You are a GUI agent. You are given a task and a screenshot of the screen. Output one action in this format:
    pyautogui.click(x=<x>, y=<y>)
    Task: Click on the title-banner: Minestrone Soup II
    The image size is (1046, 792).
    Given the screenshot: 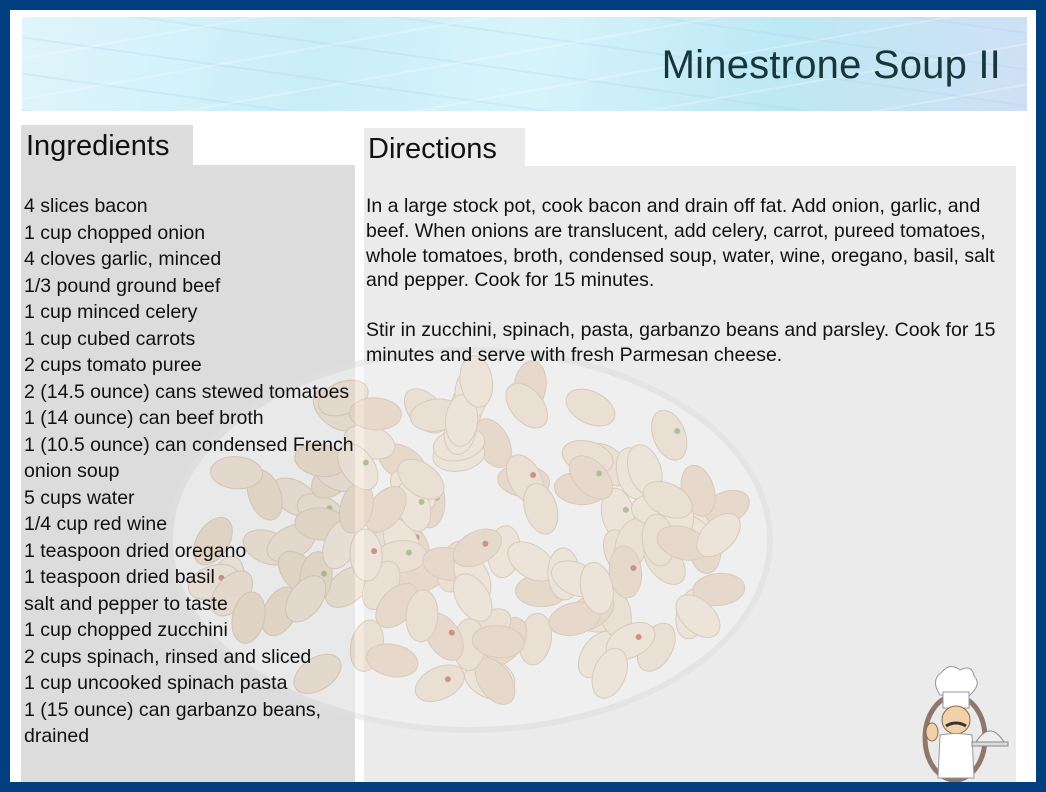 What is the action you would take?
    pyautogui.click(x=524, y=64)
    